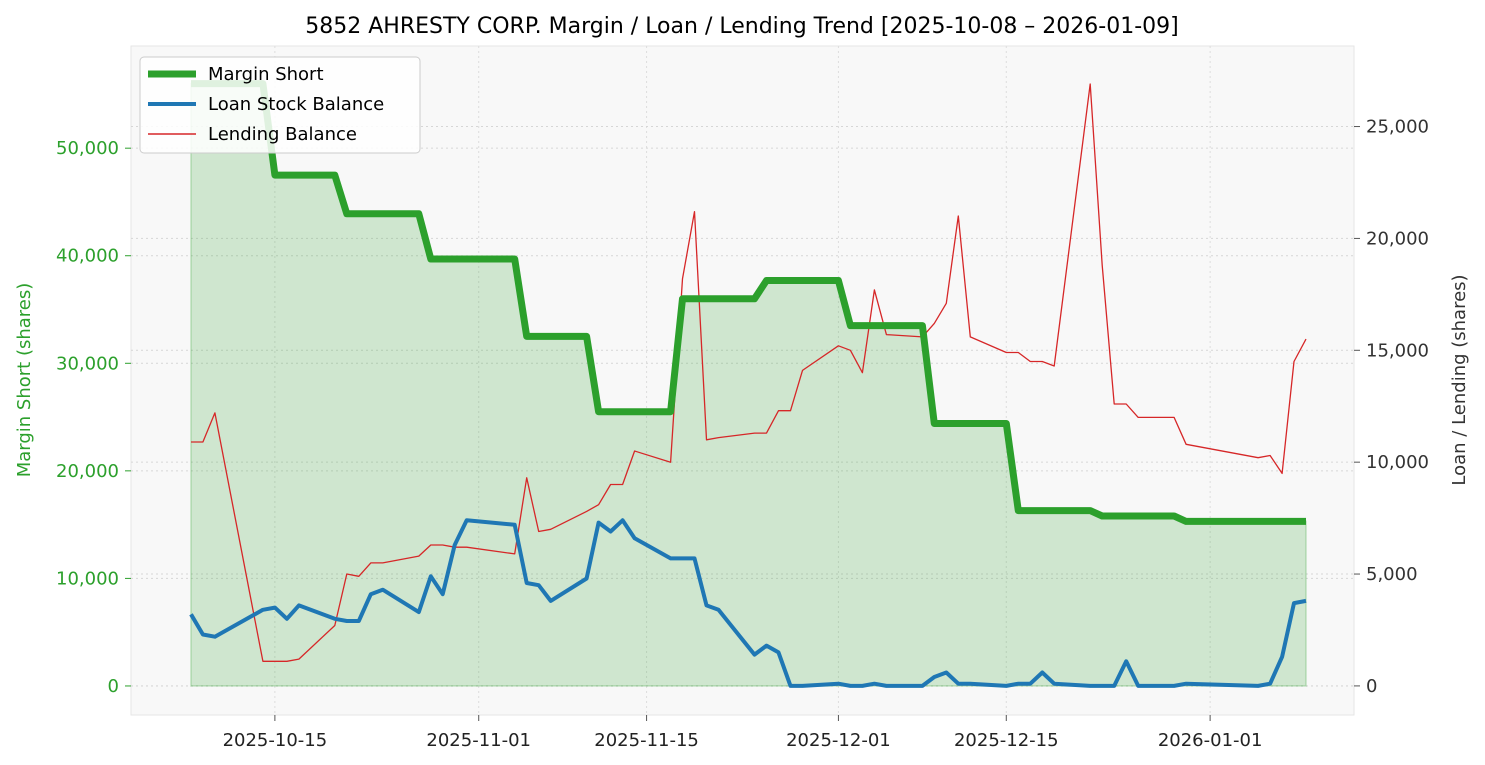 This screenshot has height=765, width=1485. I want to click on y-left-axis-label: Margin Short (shares), so click(24, 380).